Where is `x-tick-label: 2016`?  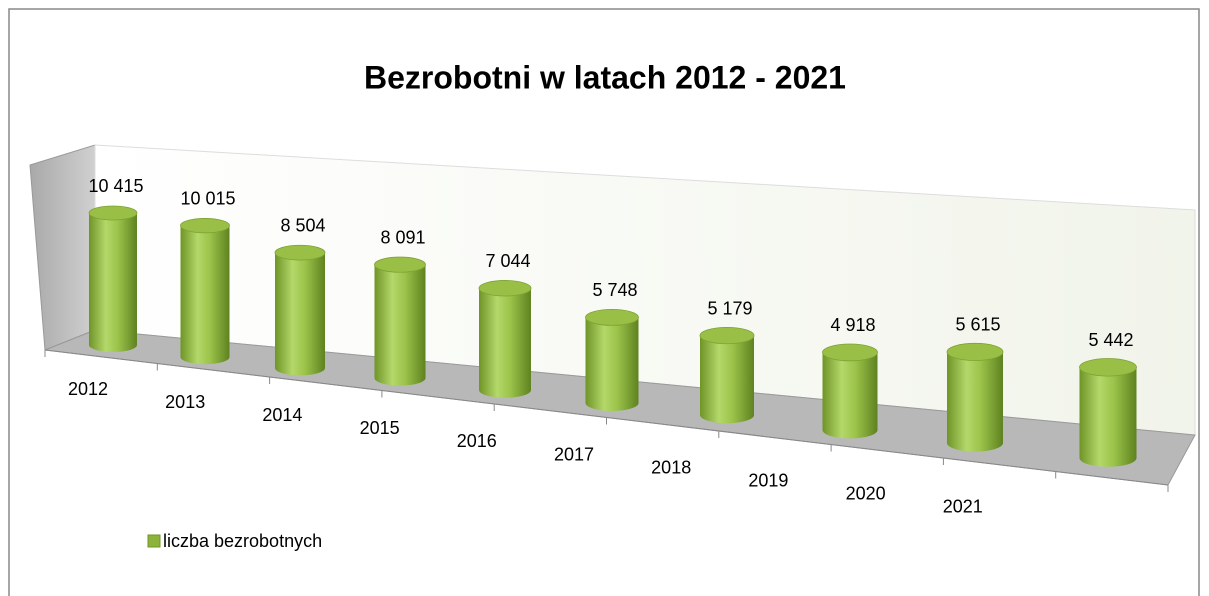
x-tick-label: 2016 is located at coordinates (477, 441).